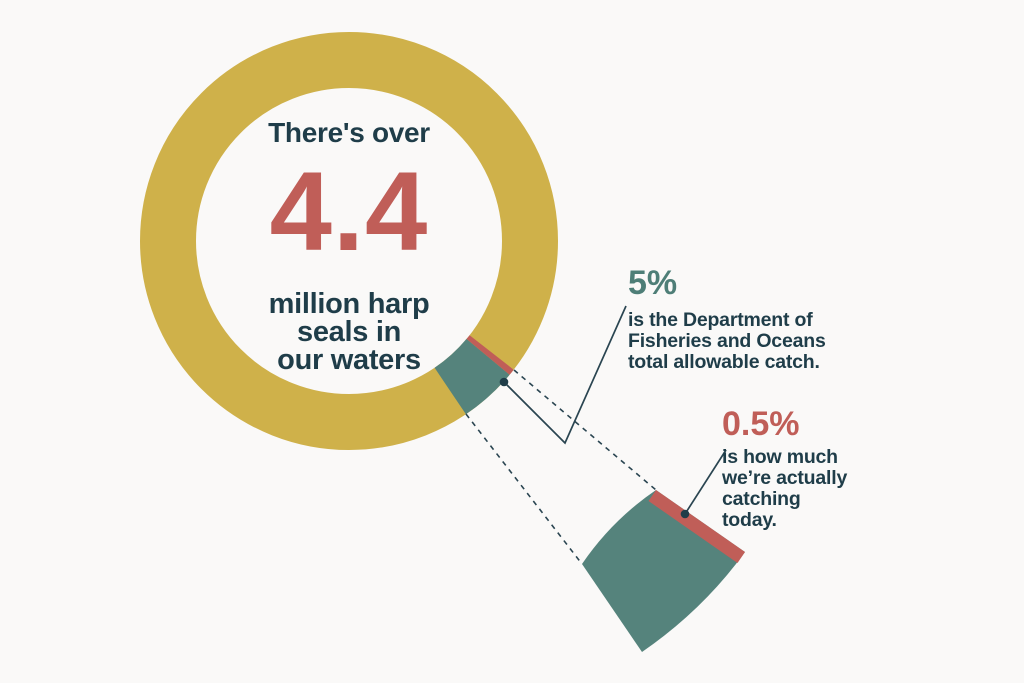 The width and height of the screenshot is (1024, 683). What do you see at coordinates (504, 382) in the screenshot?
I see `leader-dot-allowable` at bounding box center [504, 382].